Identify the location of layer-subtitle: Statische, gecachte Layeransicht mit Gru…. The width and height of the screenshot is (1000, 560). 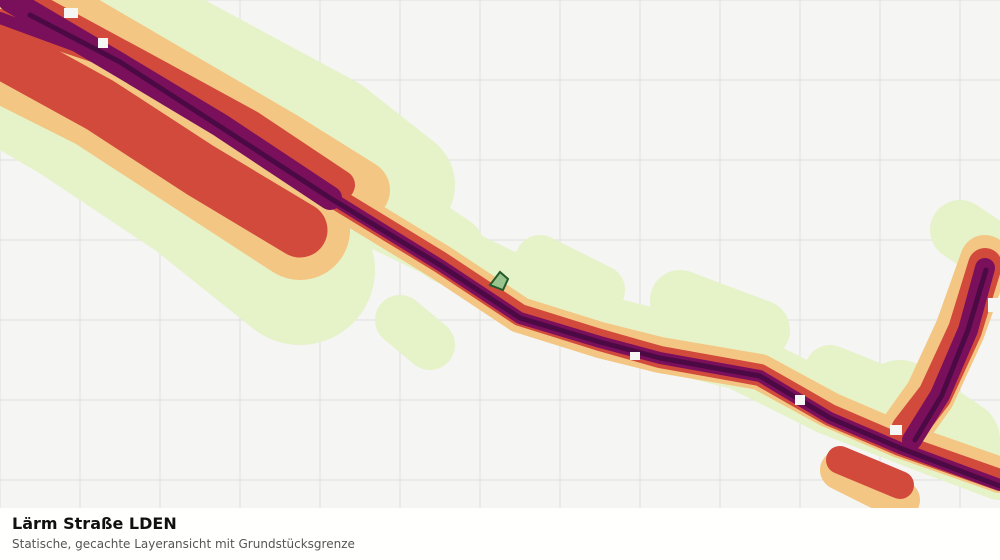
(183, 544).